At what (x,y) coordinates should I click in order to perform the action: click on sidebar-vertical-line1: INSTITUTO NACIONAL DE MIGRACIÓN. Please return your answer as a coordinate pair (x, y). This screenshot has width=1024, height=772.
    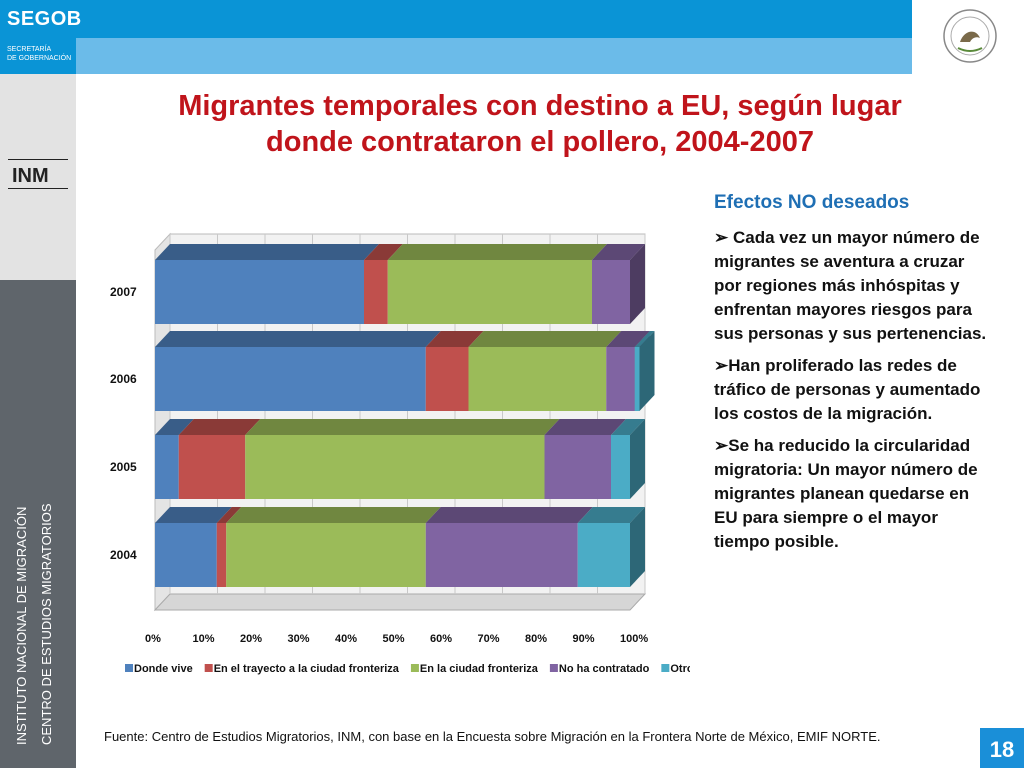
    Looking at the image, I should click on (21, 625).